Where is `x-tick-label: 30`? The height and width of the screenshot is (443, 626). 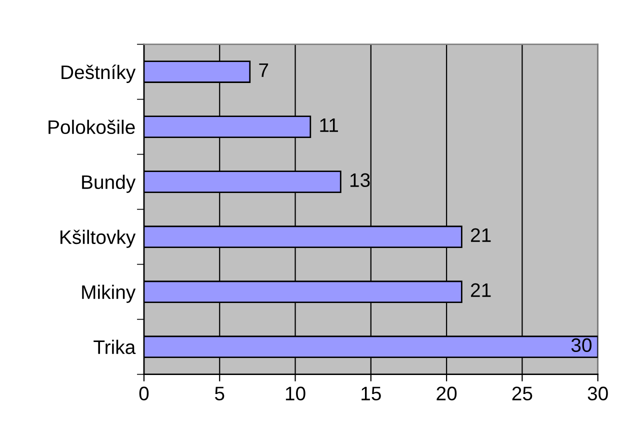
x-tick-label: 30 is located at coordinates (598, 393).